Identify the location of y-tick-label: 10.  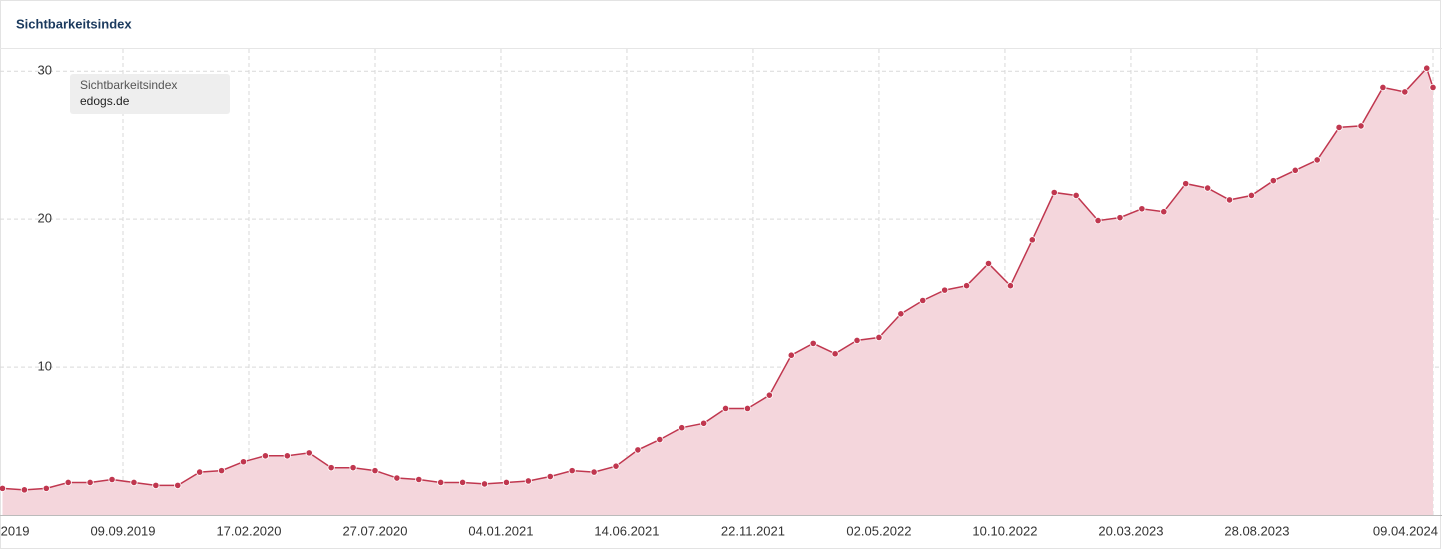
(45, 366).